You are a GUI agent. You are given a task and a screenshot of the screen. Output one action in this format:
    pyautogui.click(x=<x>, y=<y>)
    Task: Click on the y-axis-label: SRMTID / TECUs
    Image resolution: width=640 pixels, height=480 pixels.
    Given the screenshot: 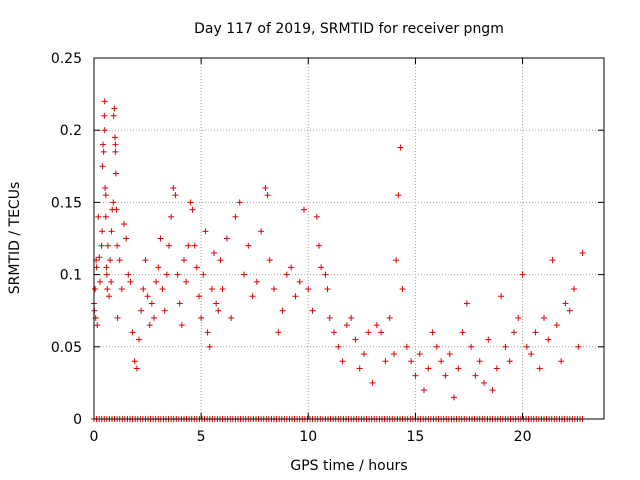 What is the action you would take?
    pyautogui.click(x=15, y=238)
    